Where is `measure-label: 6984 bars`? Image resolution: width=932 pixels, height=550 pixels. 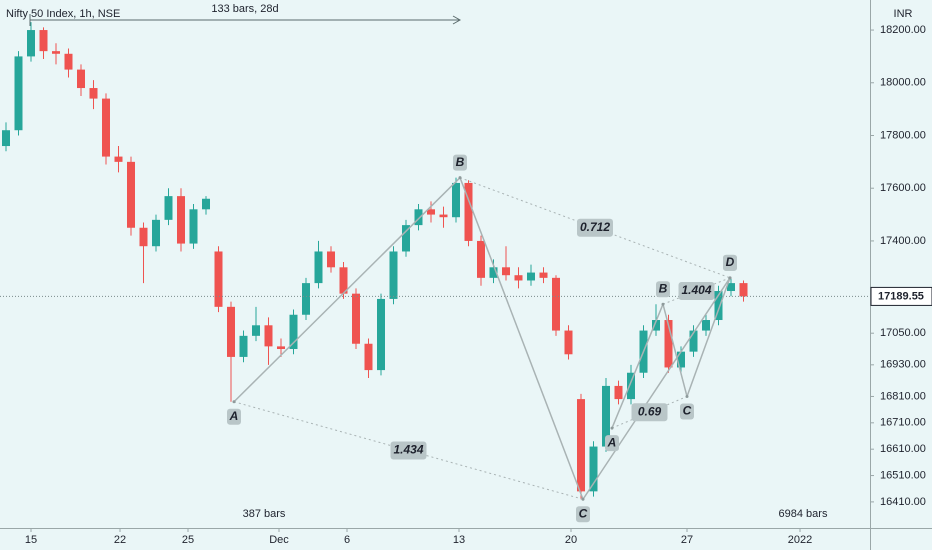 measure-label: 6984 bars is located at coordinates (803, 514).